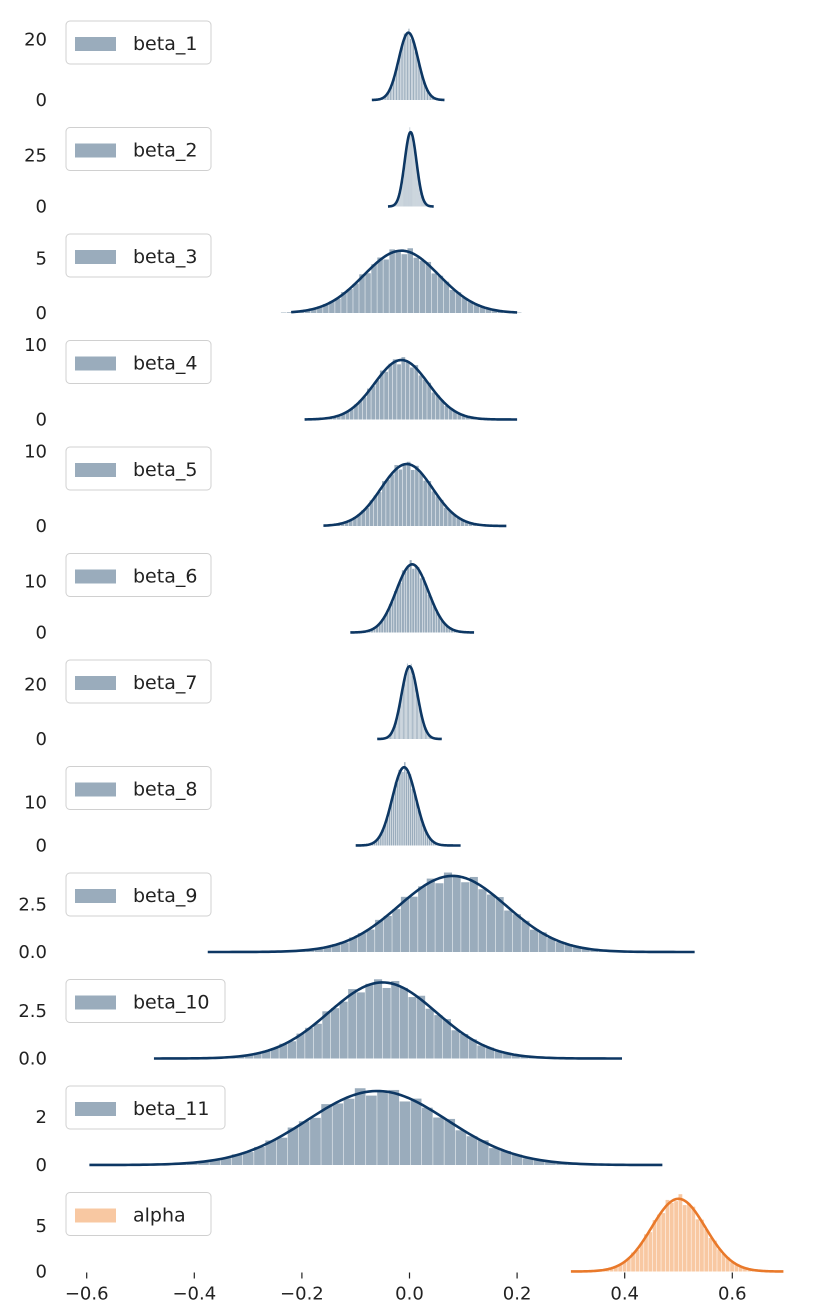 The height and width of the screenshot is (1308, 829). I want to click on legend-label: beta_1, so click(165, 44).